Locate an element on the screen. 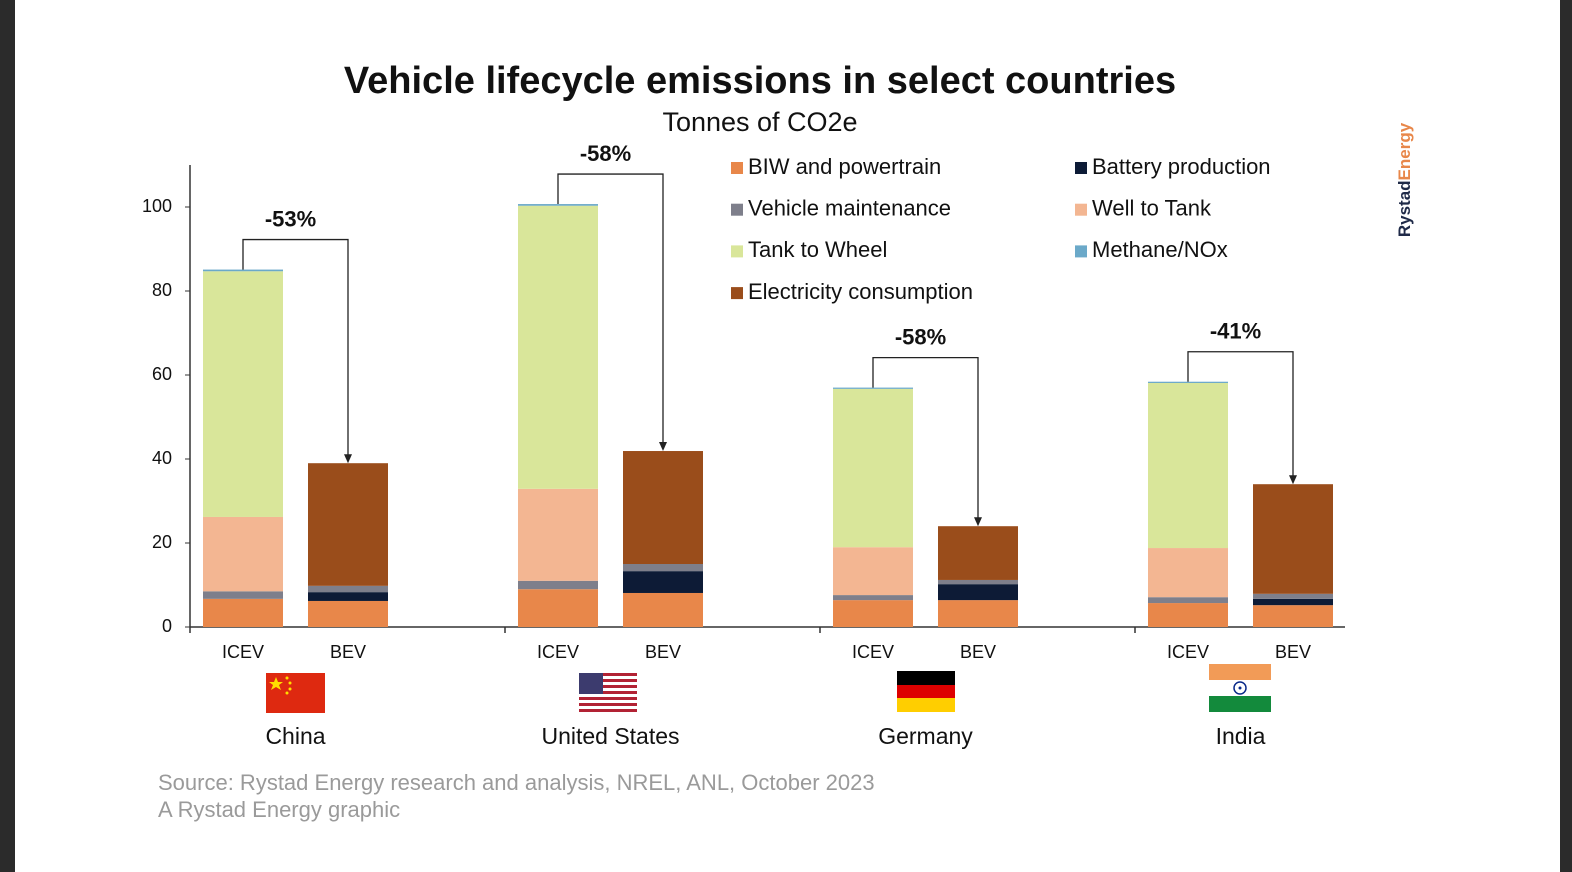  chart-subtitle: Tonnes of CO2e is located at coordinates (759, 122).